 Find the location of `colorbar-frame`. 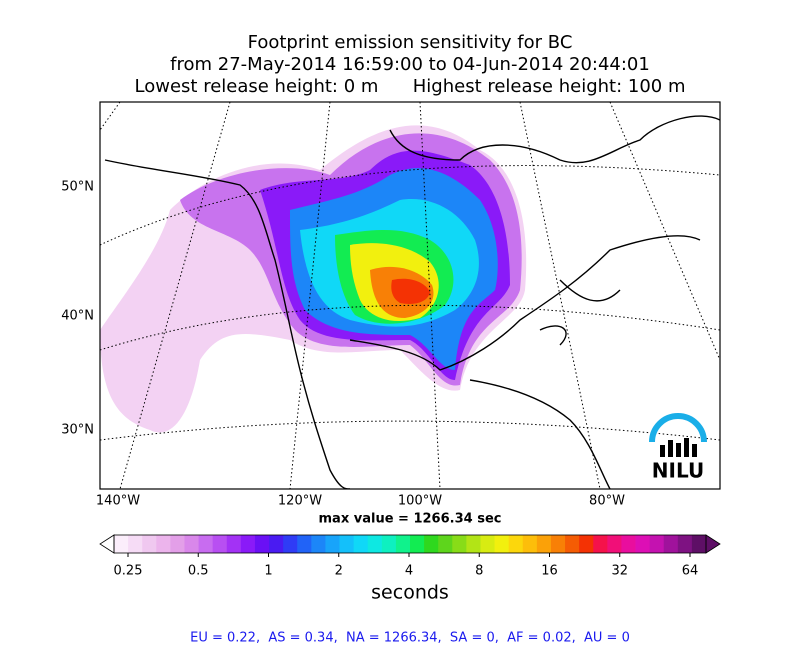

colorbar-frame is located at coordinates (410, 544).